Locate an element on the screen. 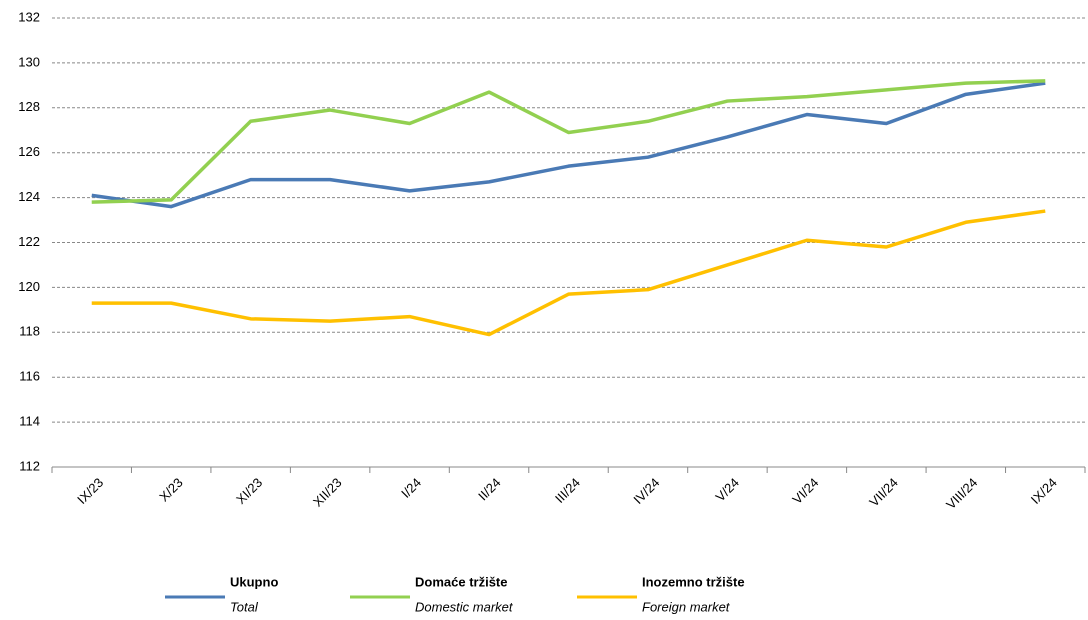 The height and width of the screenshot is (620, 1088). x-tick-label: III/24 is located at coordinates (567, 490).